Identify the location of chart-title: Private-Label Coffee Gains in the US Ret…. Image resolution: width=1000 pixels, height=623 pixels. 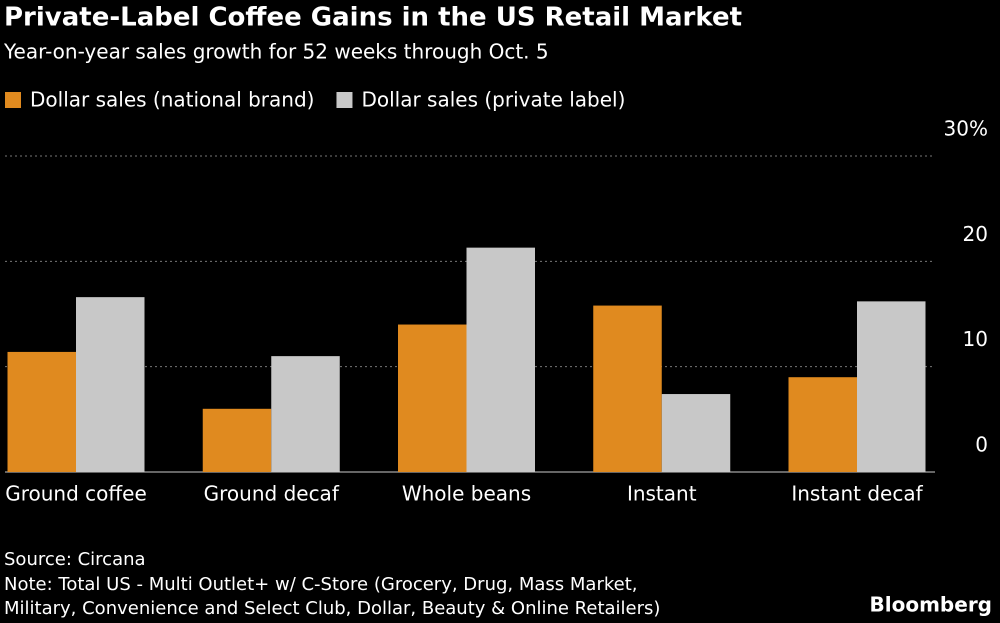
(373, 18).